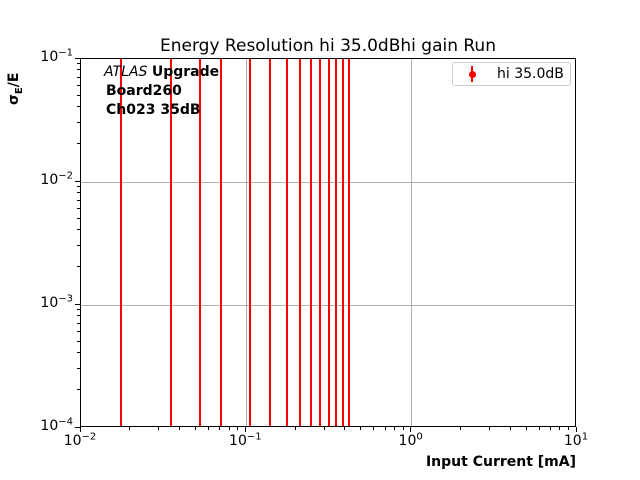  What do you see at coordinates (500, 462) in the screenshot?
I see `x-axis-label: Input Current [mA]` at bounding box center [500, 462].